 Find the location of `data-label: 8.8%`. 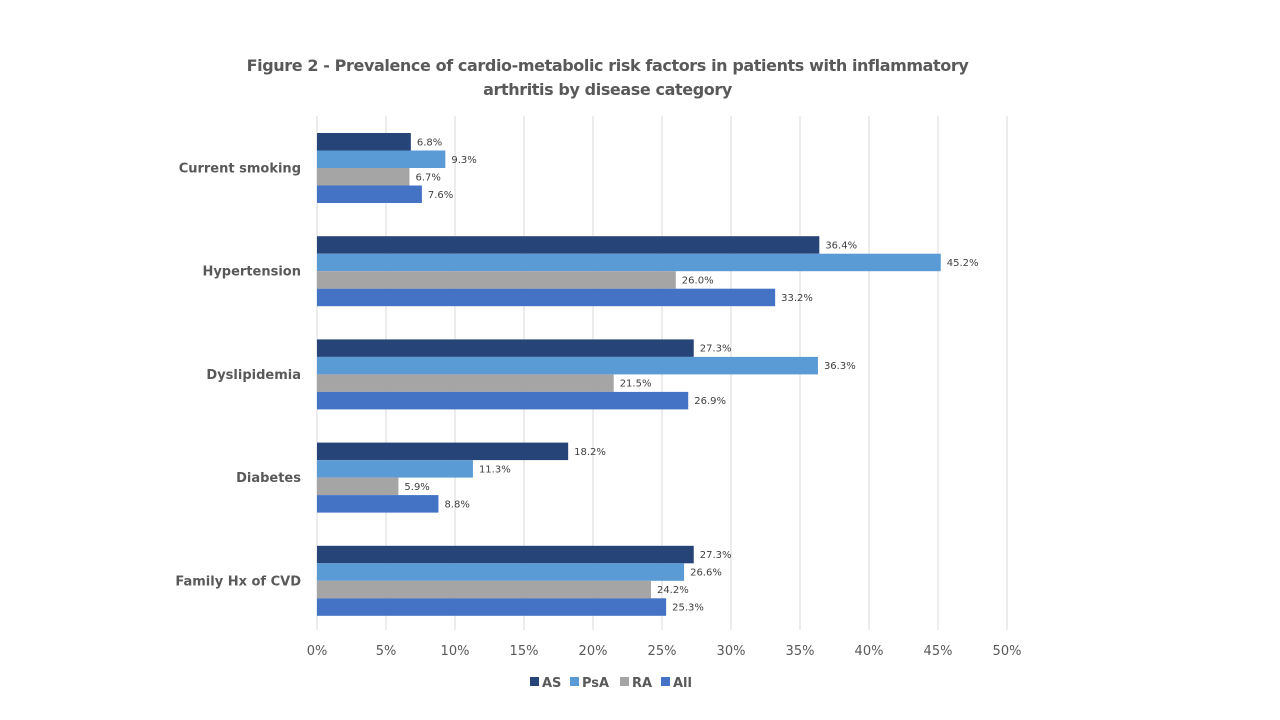

data-label: 8.8% is located at coordinates (456, 504).